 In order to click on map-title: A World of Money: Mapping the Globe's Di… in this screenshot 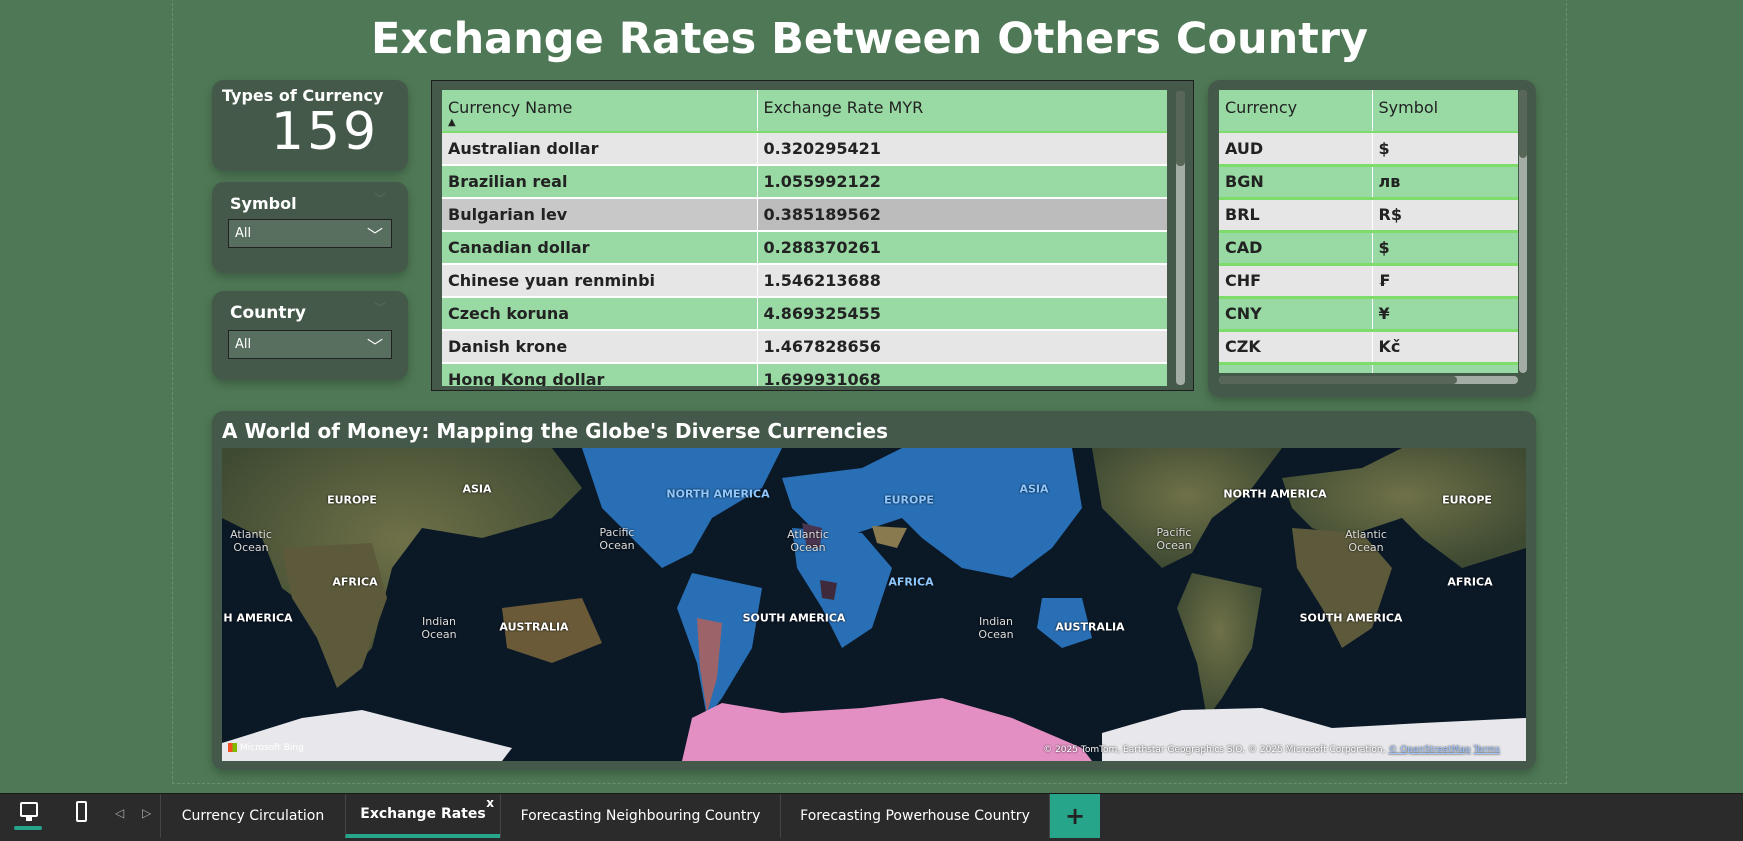, I will do `click(555, 431)`.